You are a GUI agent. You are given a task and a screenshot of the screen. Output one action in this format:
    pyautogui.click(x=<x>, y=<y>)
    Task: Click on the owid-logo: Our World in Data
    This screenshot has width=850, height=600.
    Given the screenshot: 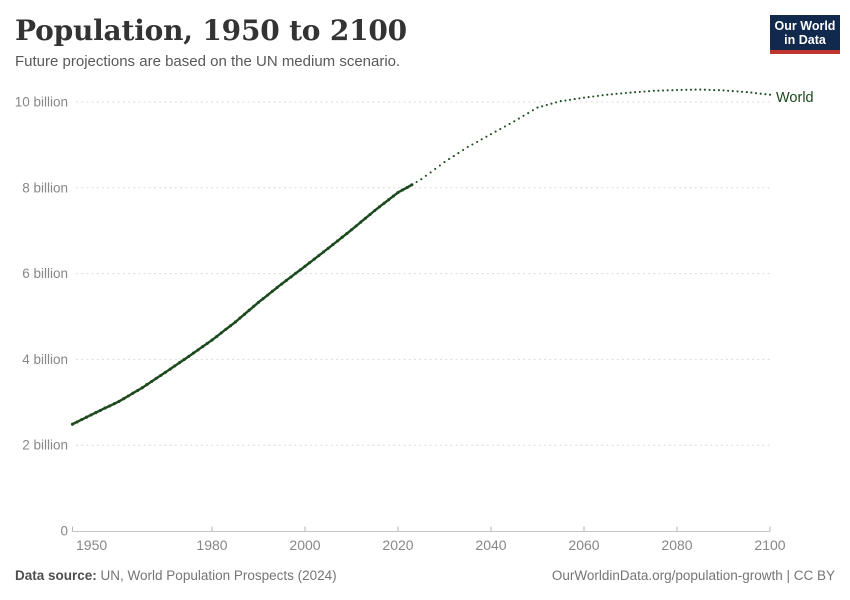 What is the action you would take?
    pyautogui.click(x=805, y=34)
    